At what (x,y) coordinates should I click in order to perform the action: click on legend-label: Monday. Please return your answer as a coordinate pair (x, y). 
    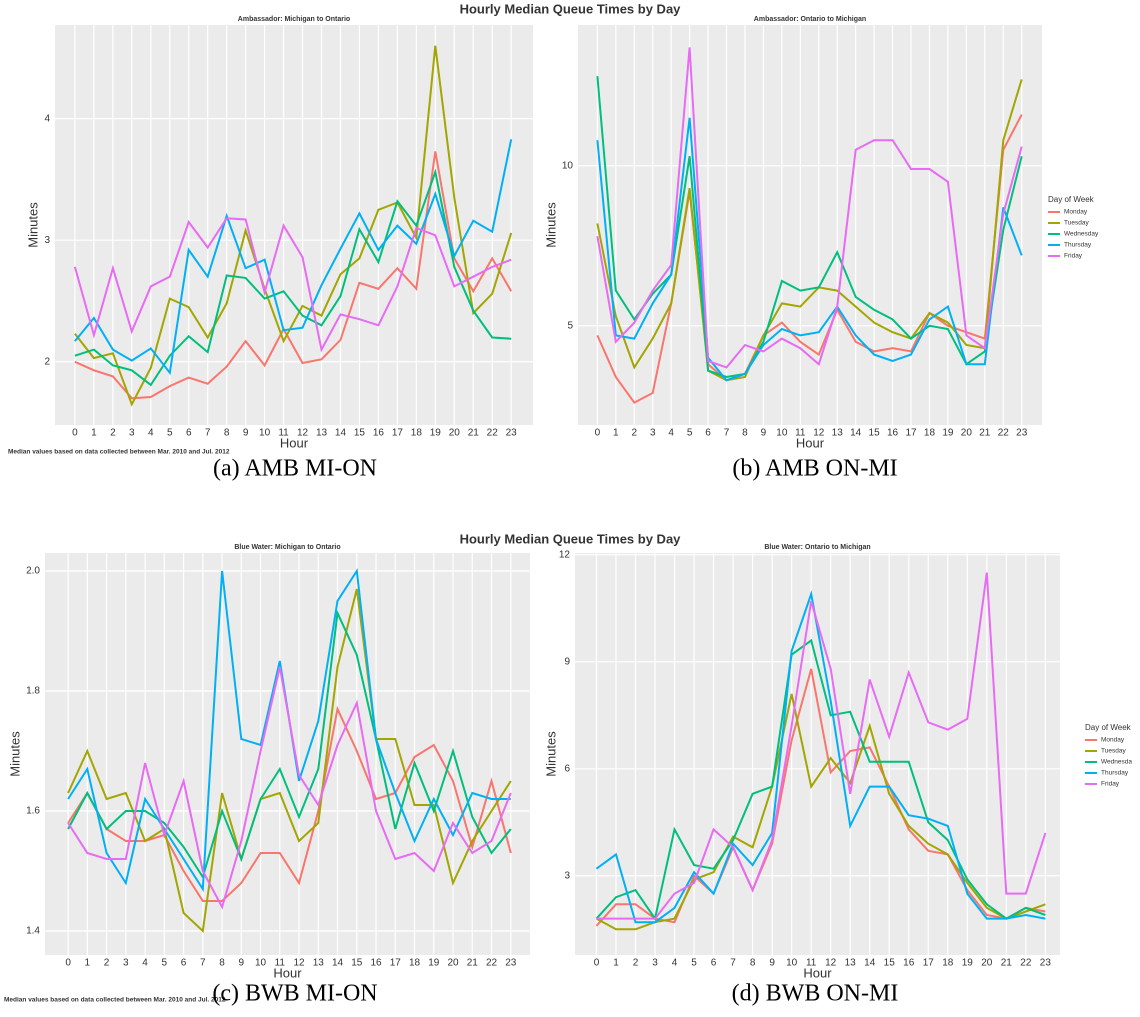
    Looking at the image, I should click on (1076, 212).